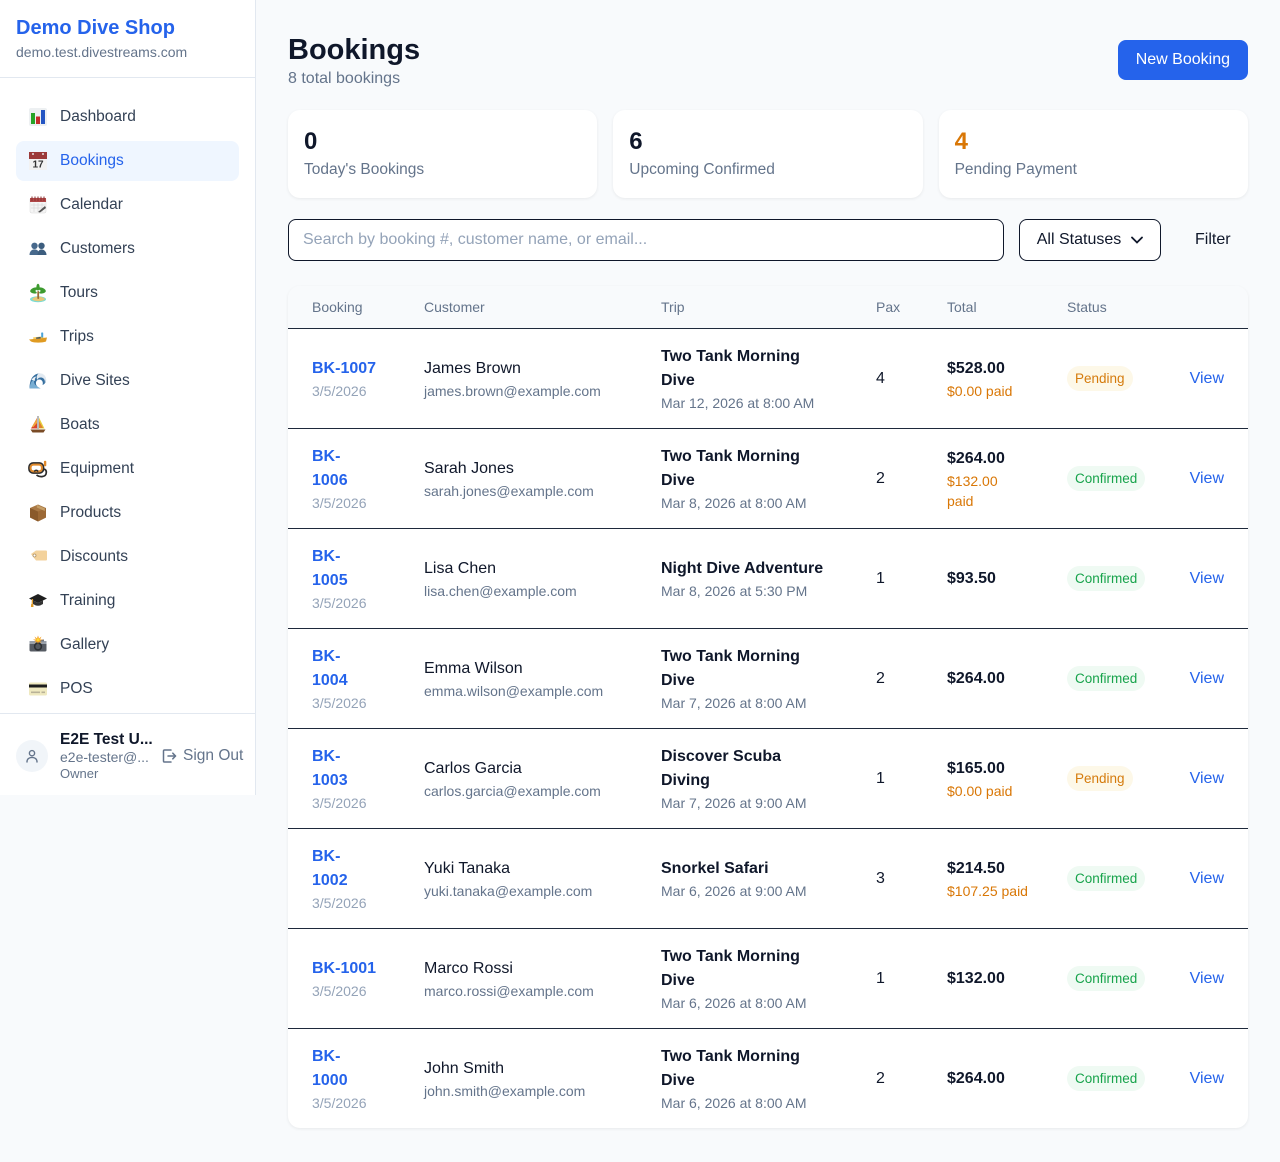 Image resolution: width=1280 pixels, height=1162 pixels. Describe the element at coordinates (38, 165) in the screenshot. I see `svg-text: 17` at that location.